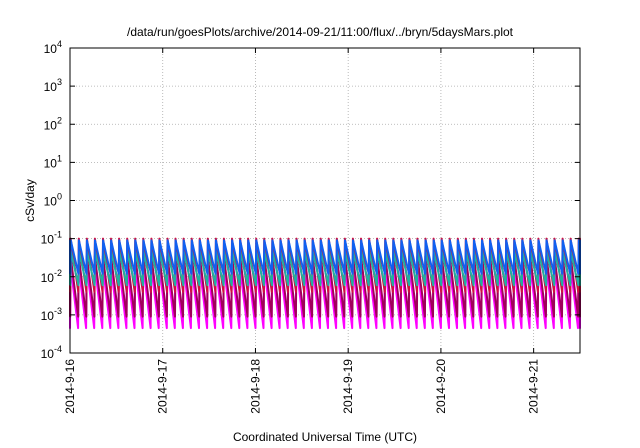 The height and width of the screenshot is (448, 640). Describe the element at coordinates (441, 386) in the screenshot. I see `x-tick-label: 2014-9-20` at that location.